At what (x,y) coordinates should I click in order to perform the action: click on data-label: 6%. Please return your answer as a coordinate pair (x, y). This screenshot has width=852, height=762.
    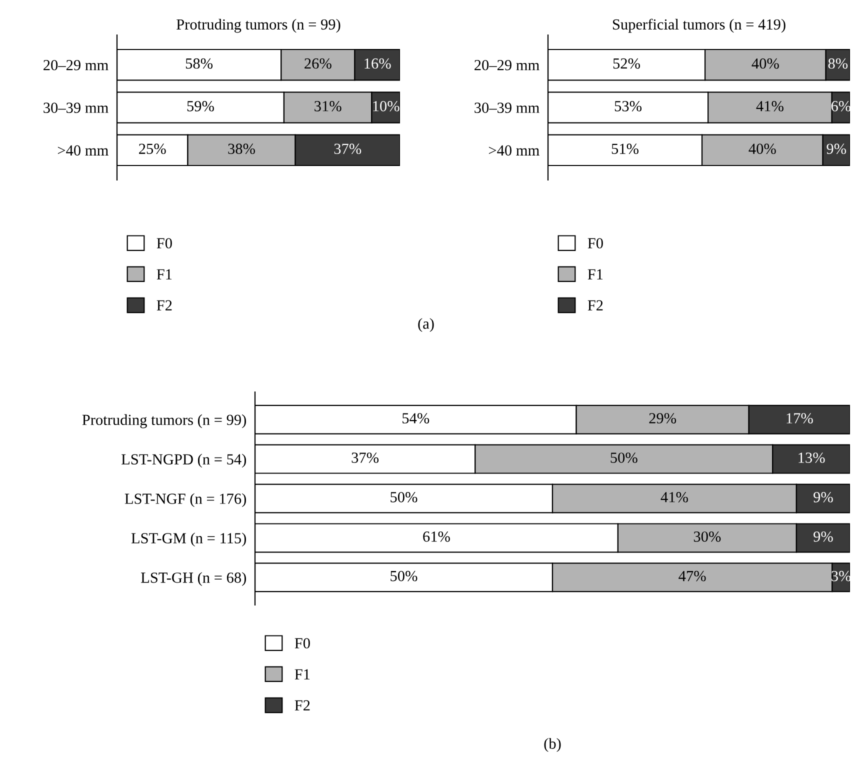
    Looking at the image, I should click on (841, 106).